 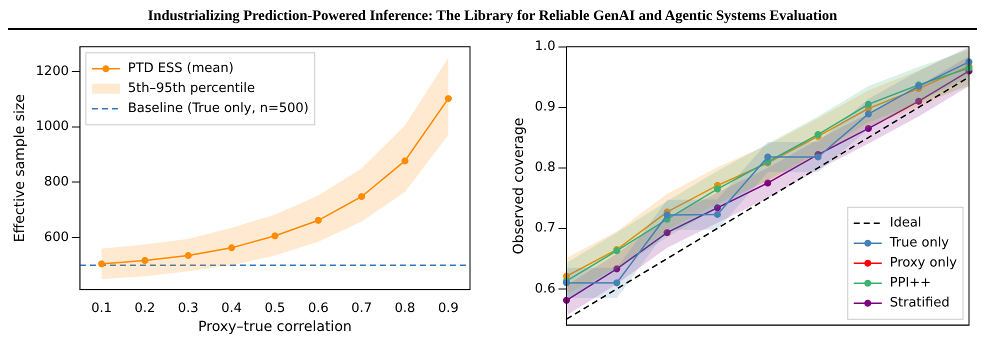 What do you see at coordinates (545, 288) in the screenshot?
I see `y-tick-label: 0.6` at bounding box center [545, 288].